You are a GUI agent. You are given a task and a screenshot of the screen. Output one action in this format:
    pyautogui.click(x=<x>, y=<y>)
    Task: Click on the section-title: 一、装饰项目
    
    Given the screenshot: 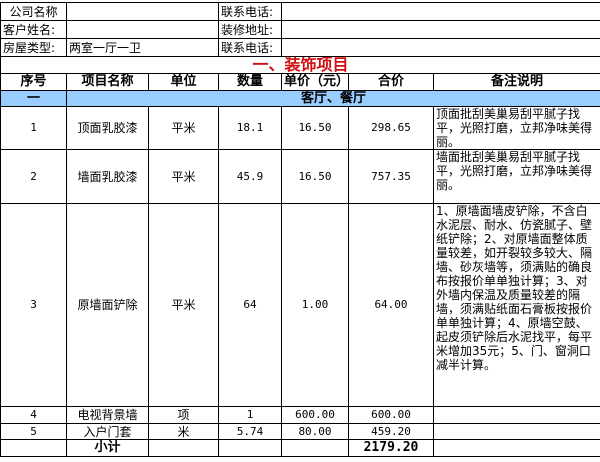 What is the action you would take?
    pyautogui.click(x=300, y=65)
    